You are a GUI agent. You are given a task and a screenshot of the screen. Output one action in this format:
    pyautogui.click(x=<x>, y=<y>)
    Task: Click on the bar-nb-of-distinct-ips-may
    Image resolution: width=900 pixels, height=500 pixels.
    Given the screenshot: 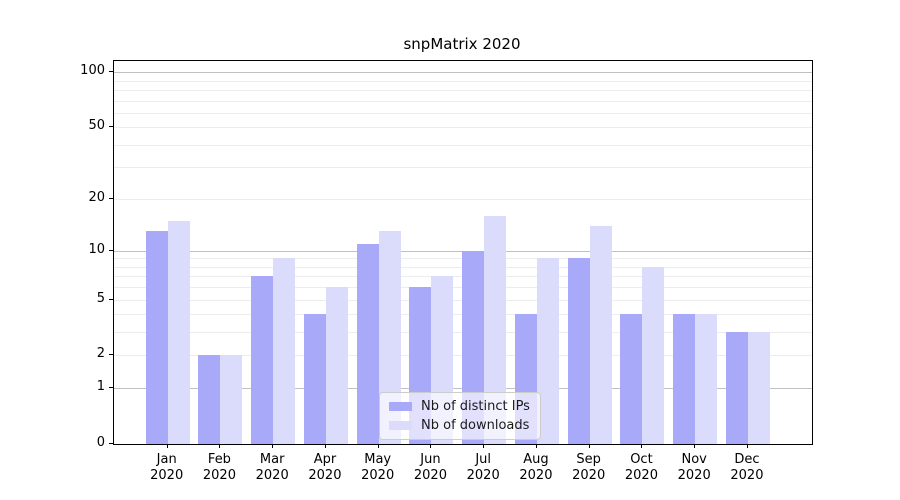 What is the action you would take?
    pyautogui.click(x=367, y=343)
    